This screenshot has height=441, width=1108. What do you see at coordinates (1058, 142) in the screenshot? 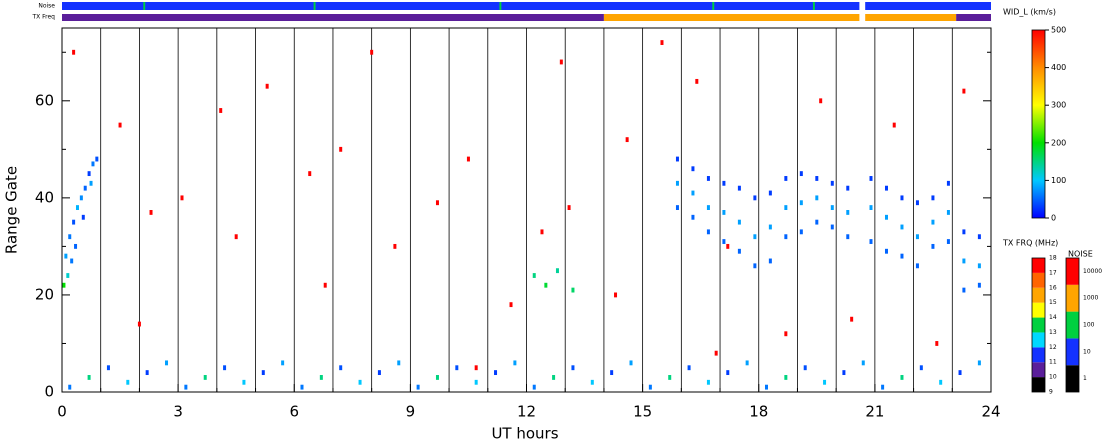
I see `colorbar-tick-label: 200` at bounding box center [1058, 142].